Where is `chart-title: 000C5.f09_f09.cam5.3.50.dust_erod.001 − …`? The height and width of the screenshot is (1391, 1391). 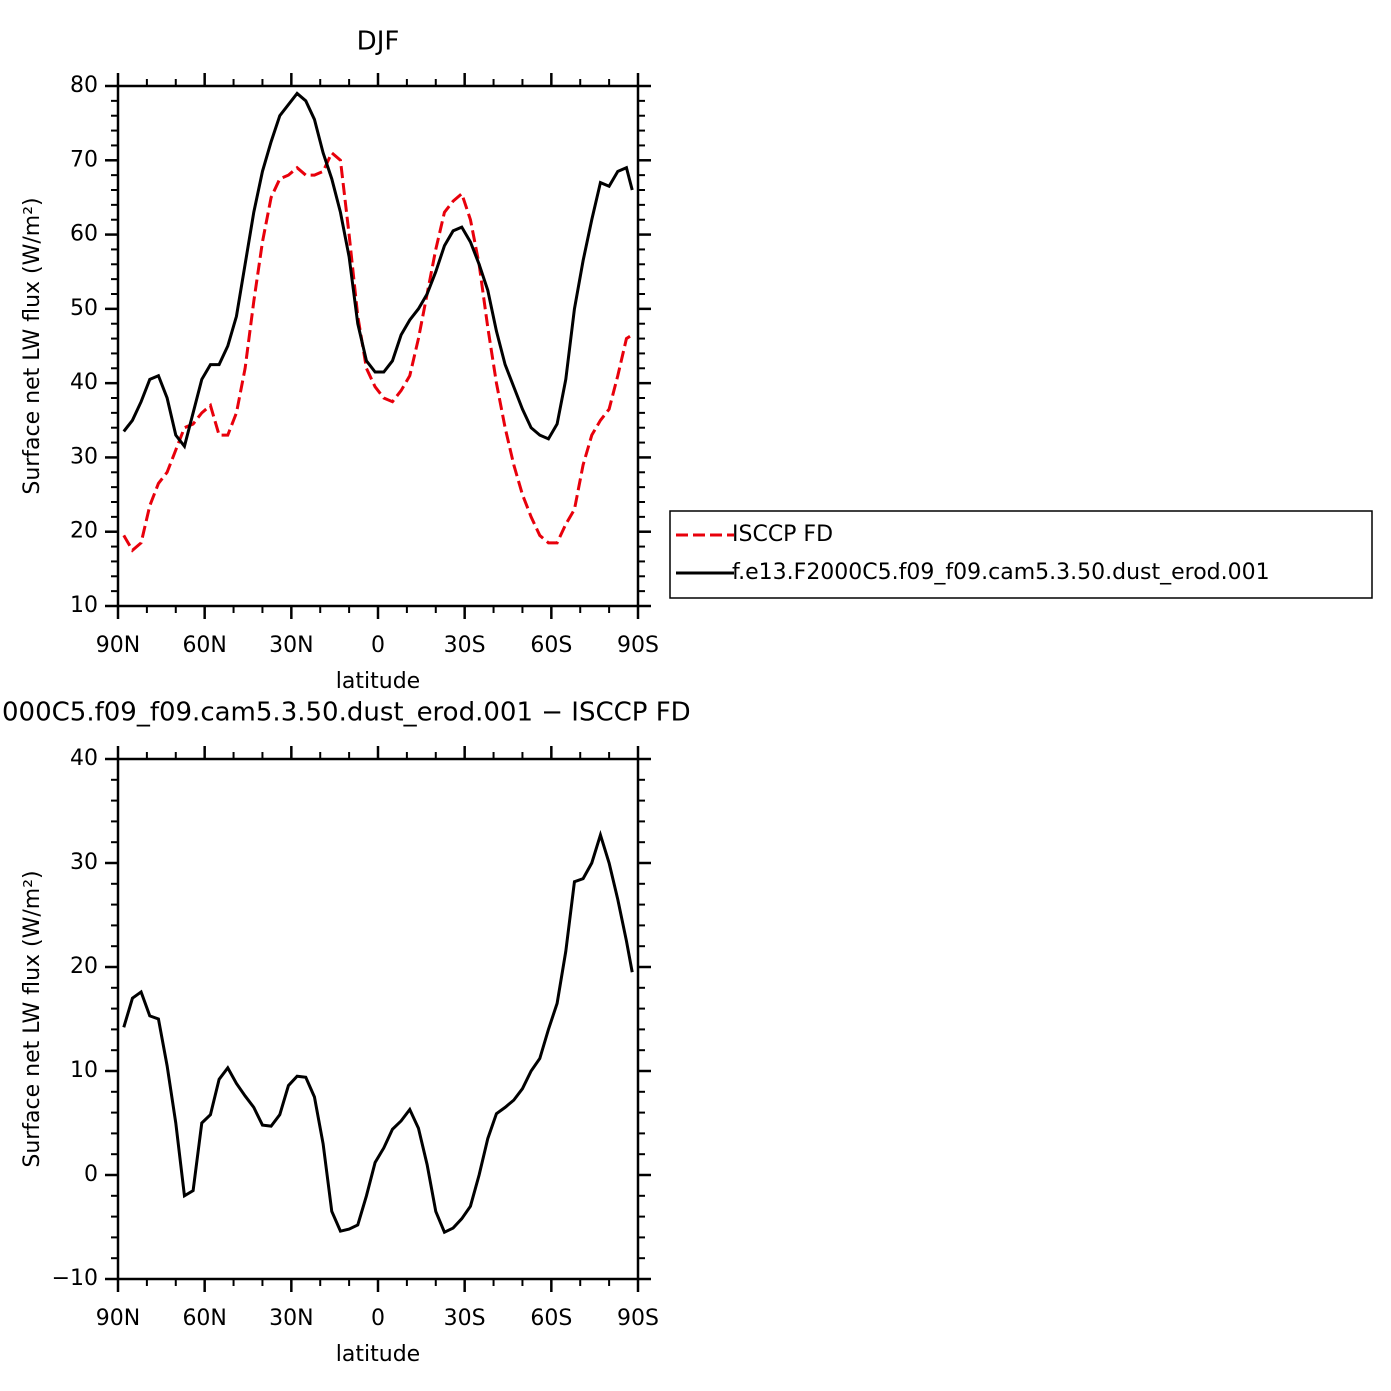
chart-title: 000C5.f09_f09.cam5.3.50.dust_erod.001 − … is located at coordinates (346, 713).